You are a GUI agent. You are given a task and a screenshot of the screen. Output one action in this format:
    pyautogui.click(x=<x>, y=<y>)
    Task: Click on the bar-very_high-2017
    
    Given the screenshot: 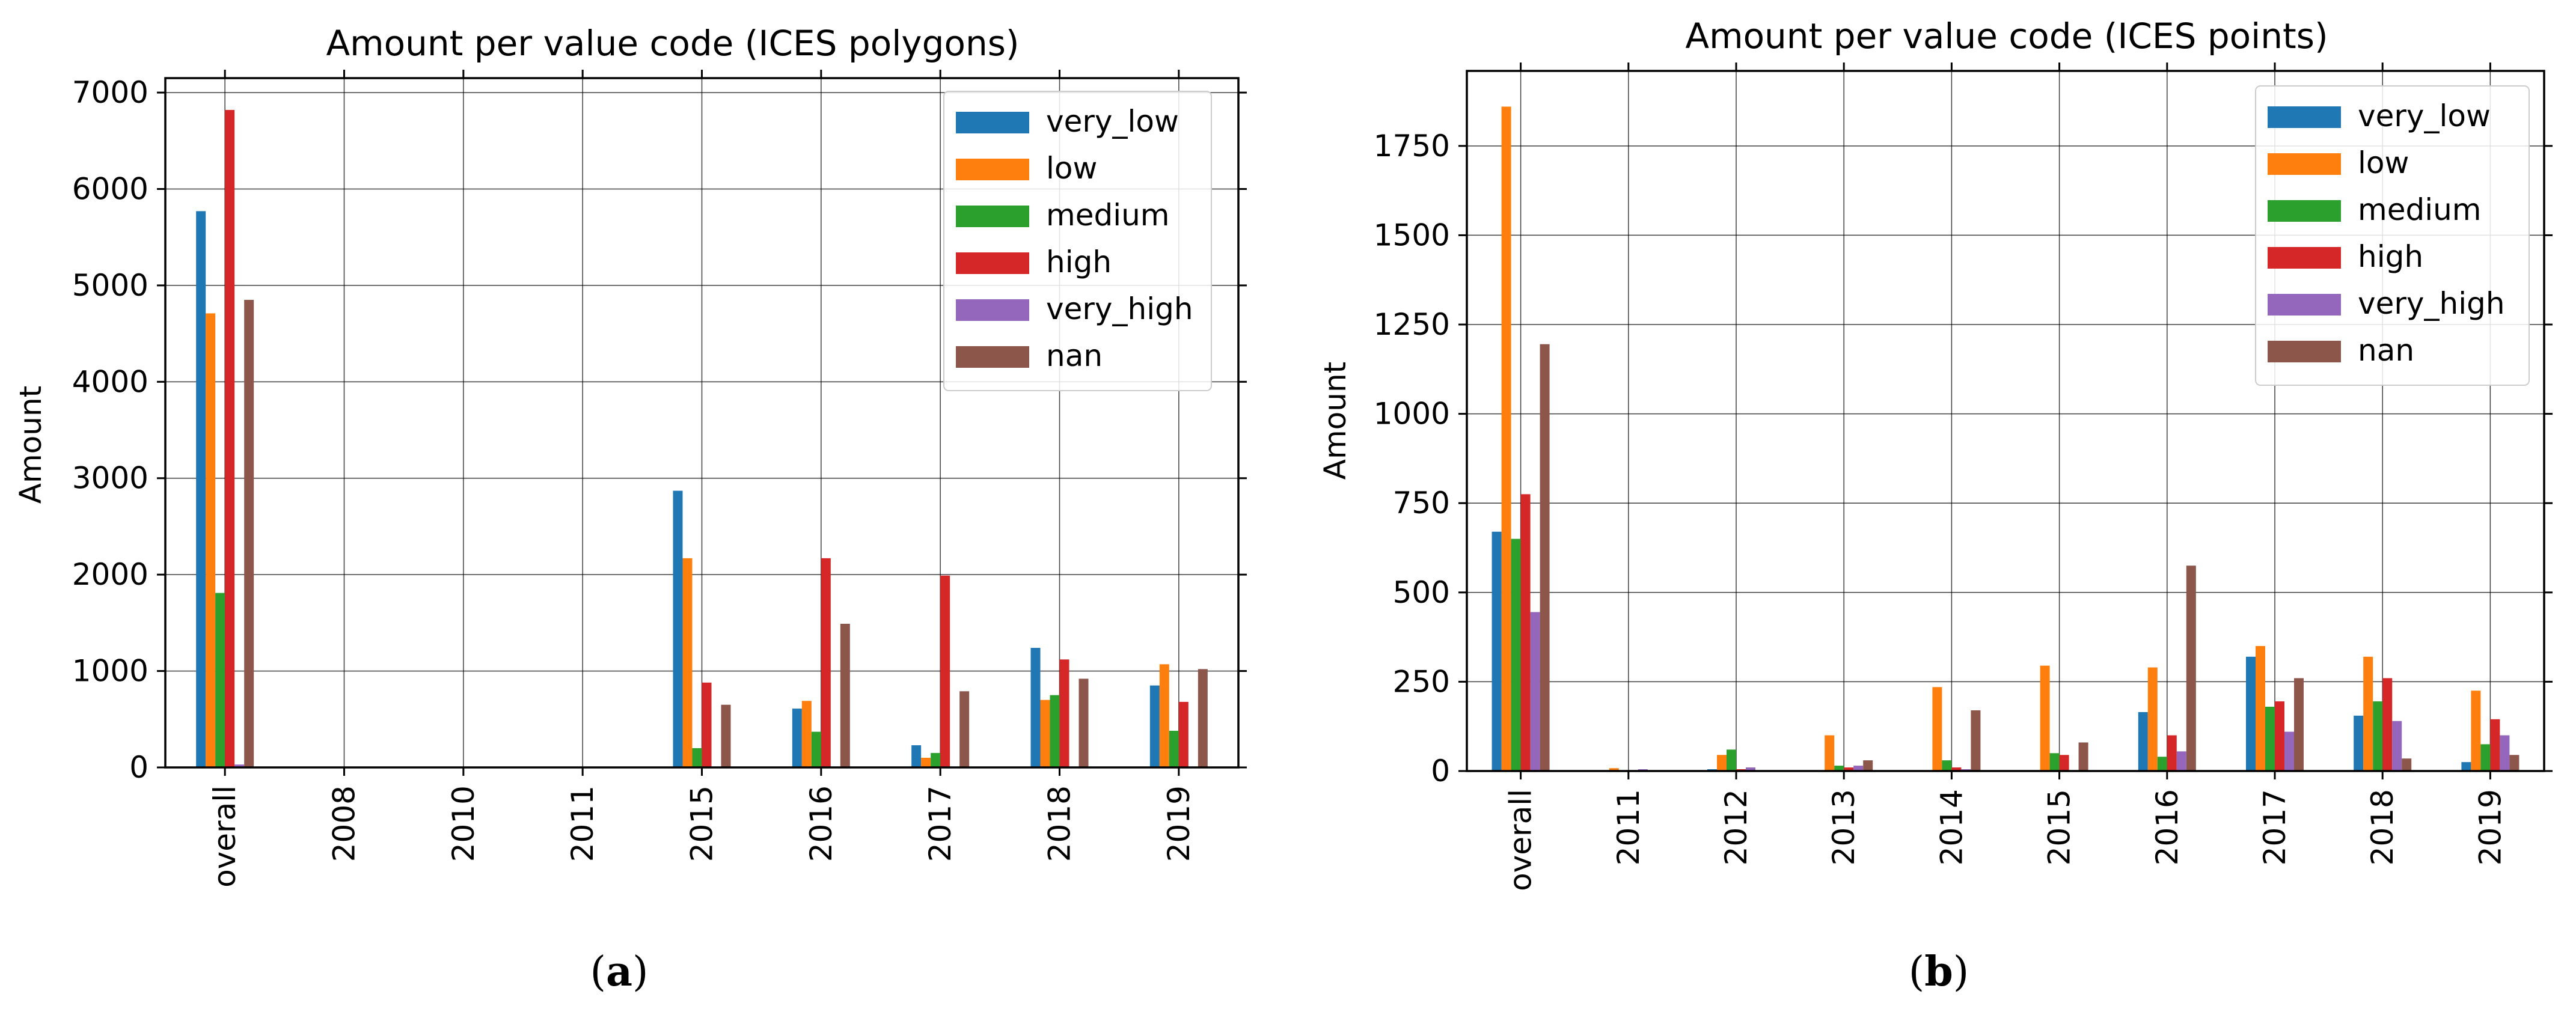 What is the action you would take?
    pyautogui.click(x=2289, y=751)
    